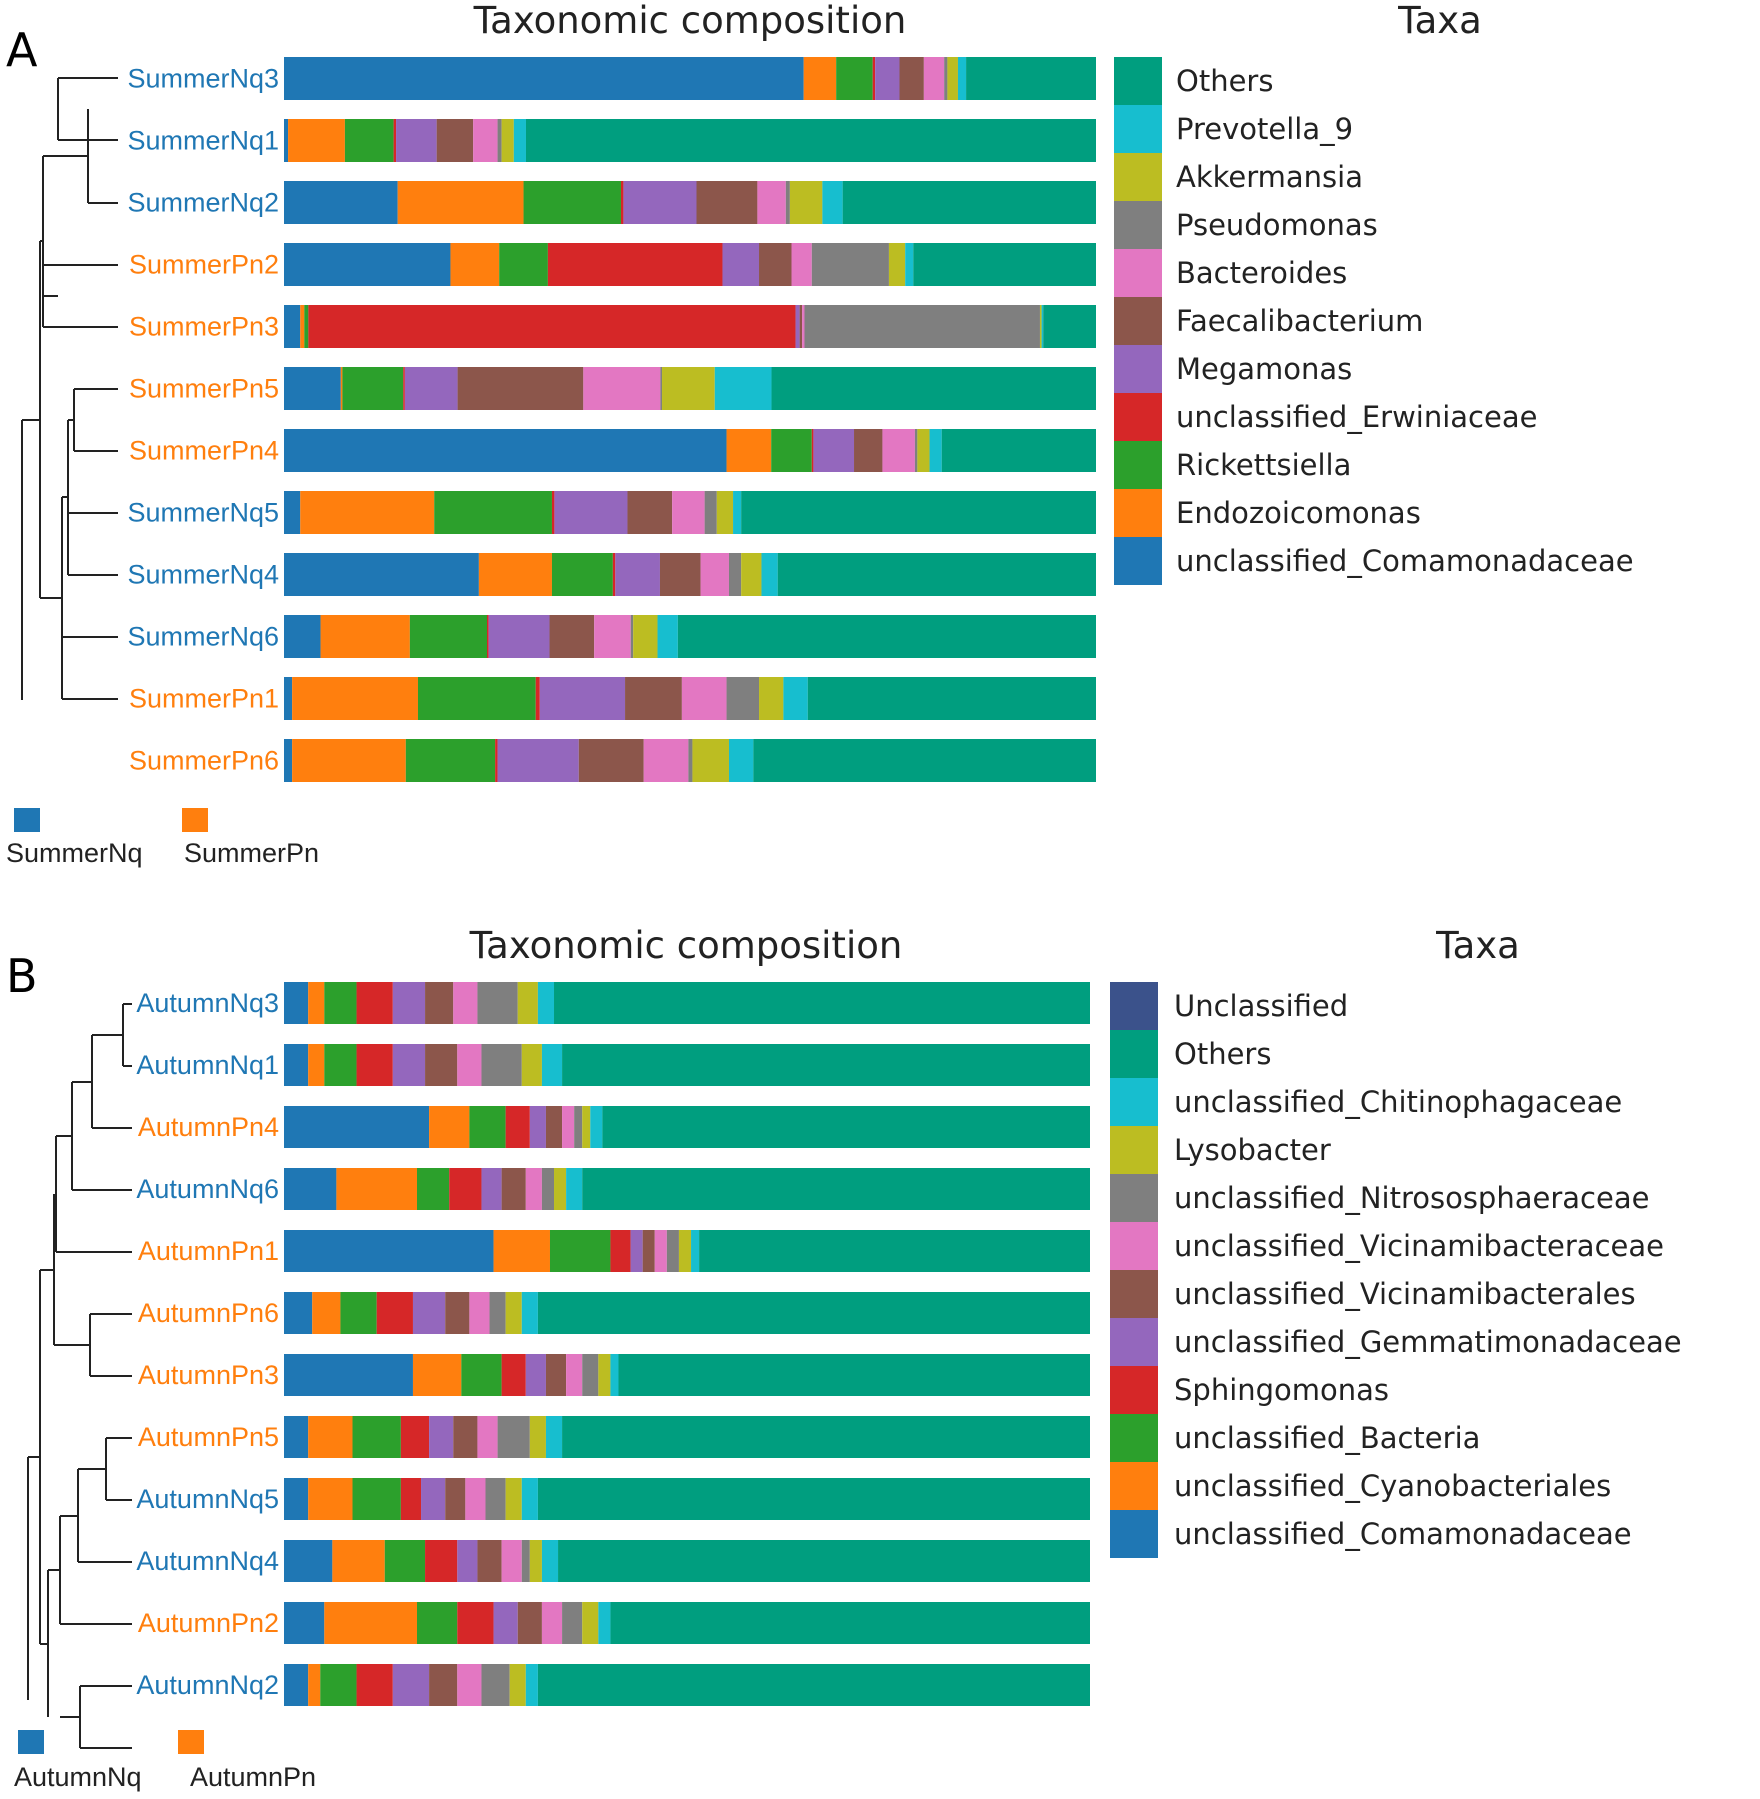  I want to click on bar-segment-autumnnq6-lysobacter, so click(560, 1189).